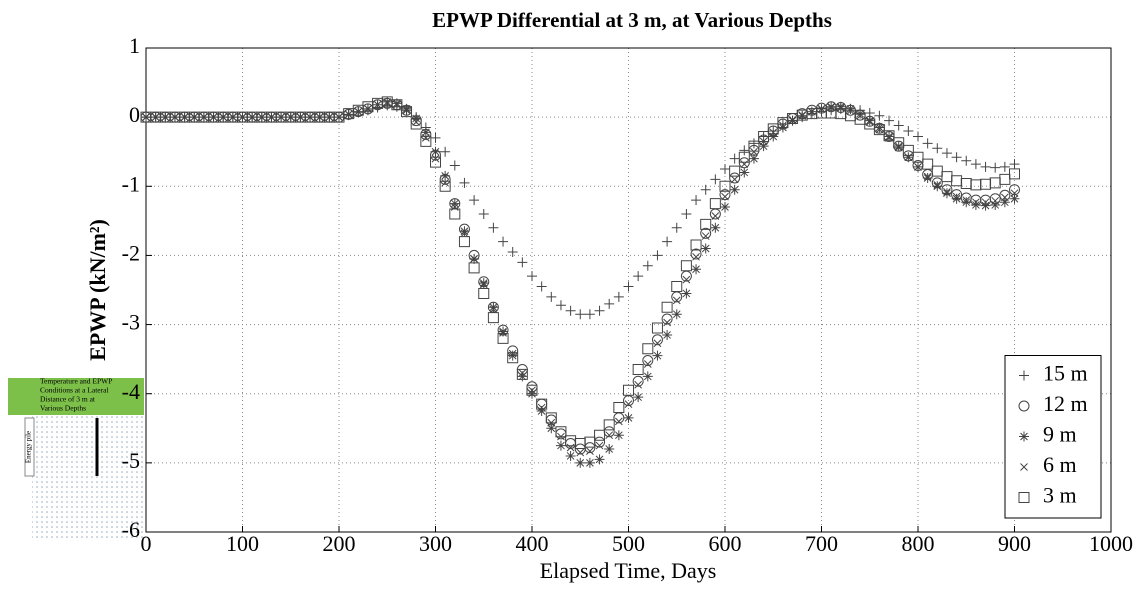  What do you see at coordinates (29, 447) in the screenshot?
I see `inset-pile-label: Energy pile` at bounding box center [29, 447].